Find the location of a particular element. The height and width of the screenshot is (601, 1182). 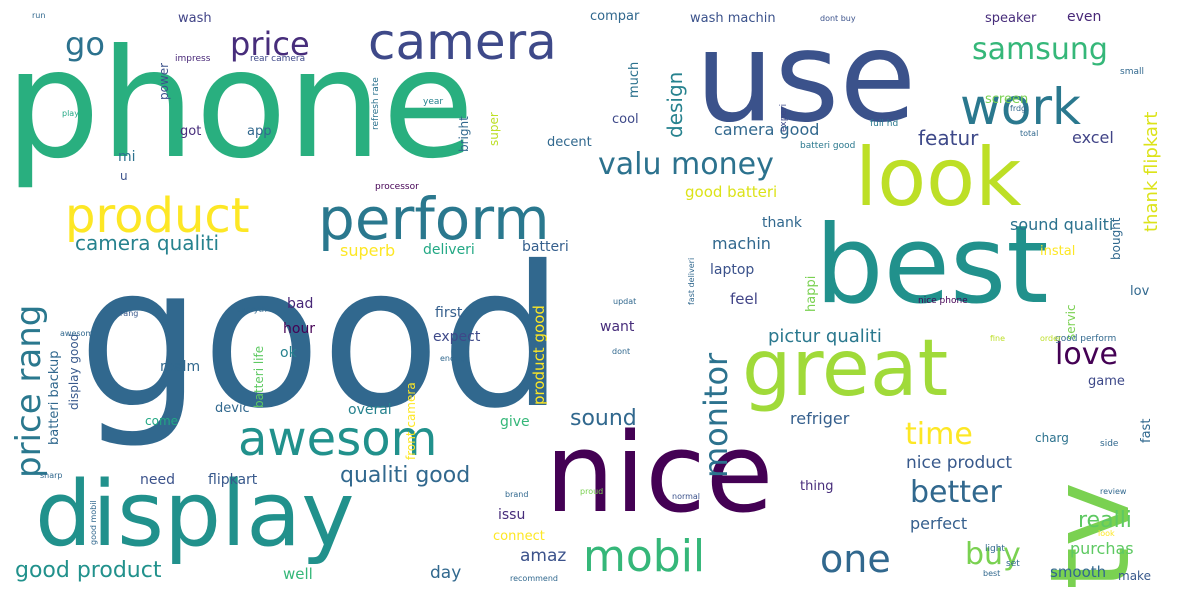

word: perfect is located at coordinates (939, 523).